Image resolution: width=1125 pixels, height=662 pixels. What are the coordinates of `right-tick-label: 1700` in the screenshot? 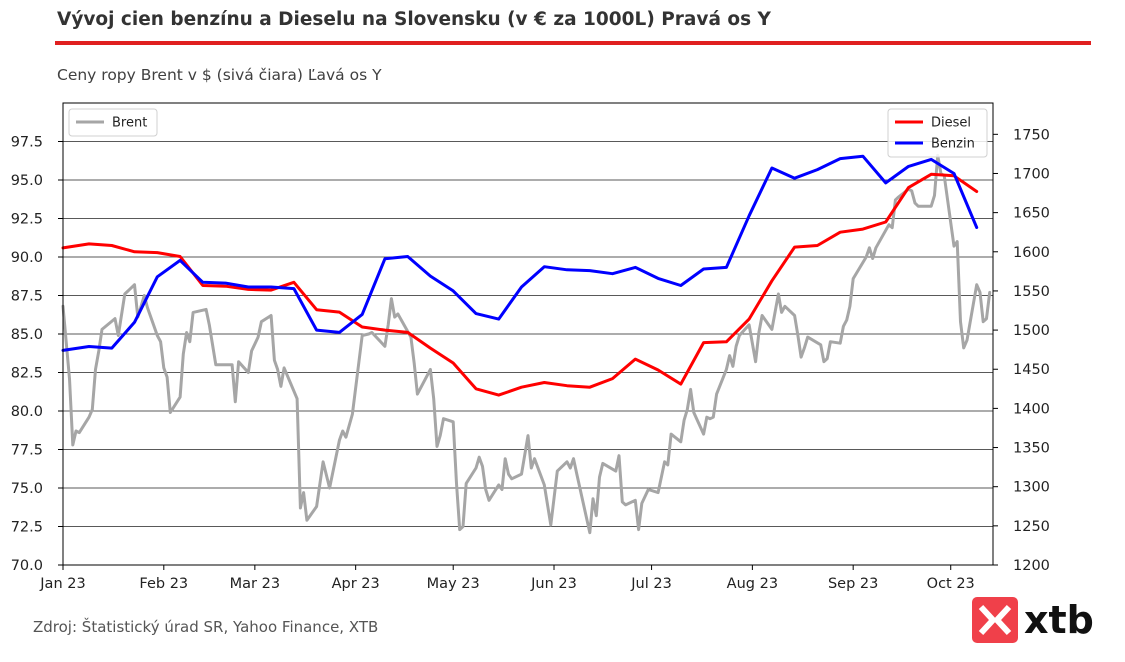 It's located at (1031, 174).